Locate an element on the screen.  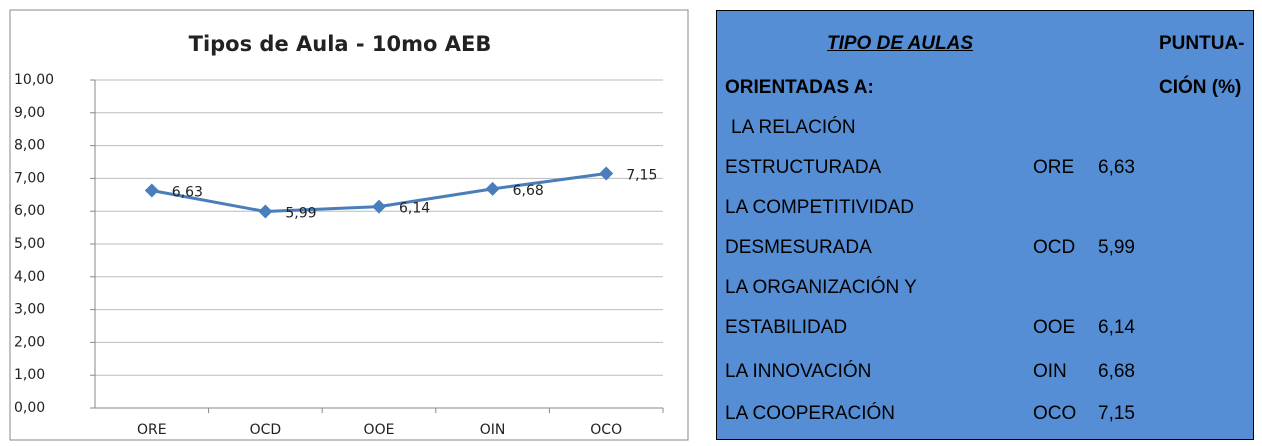
y-tick-label: 8,00 is located at coordinates (29, 146).